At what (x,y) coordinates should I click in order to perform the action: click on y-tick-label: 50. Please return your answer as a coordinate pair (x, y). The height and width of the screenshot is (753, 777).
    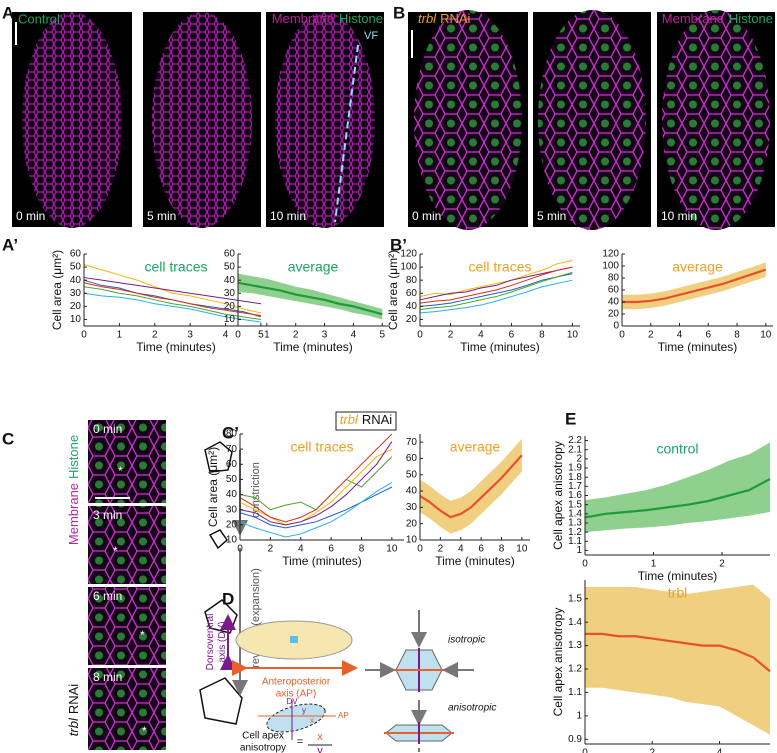
    Looking at the image, I should click on (232, 479).